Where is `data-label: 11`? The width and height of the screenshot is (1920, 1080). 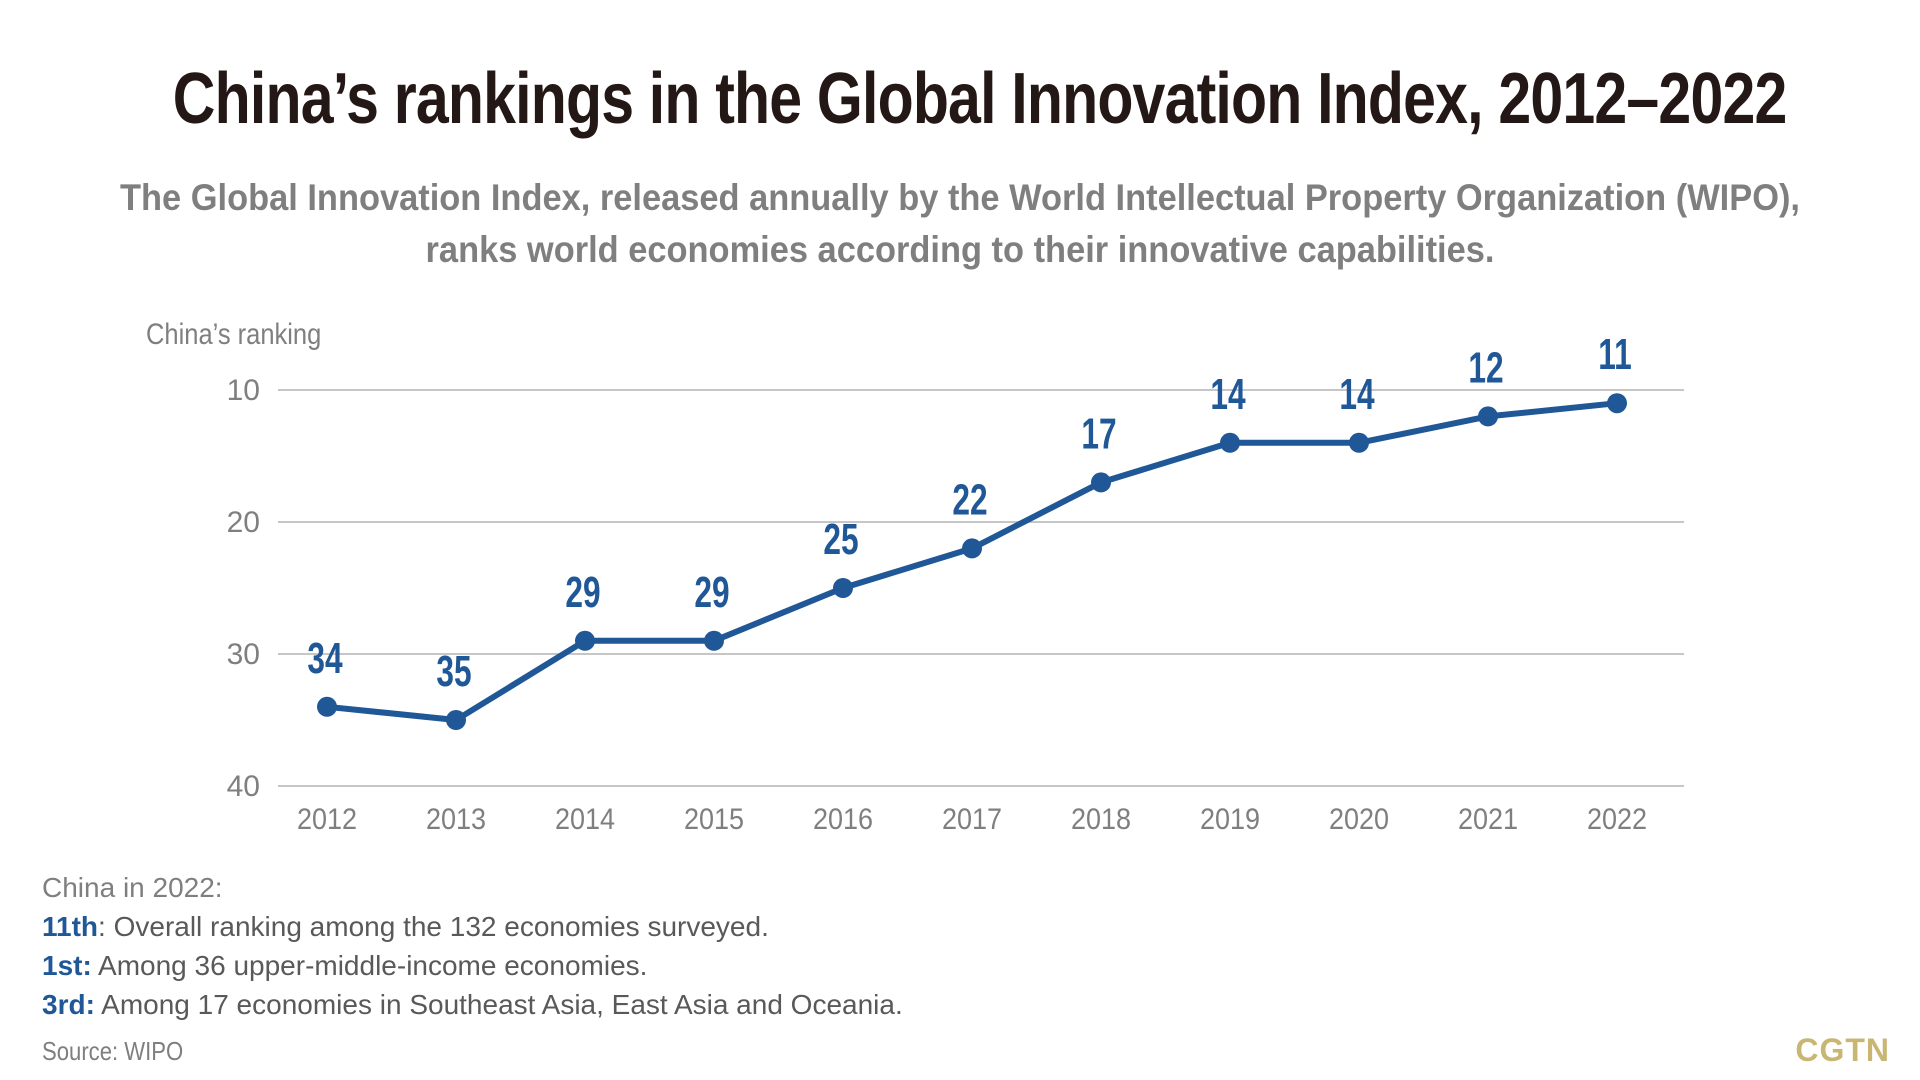
data-label: 11 is located at coordinates (1614, 354).